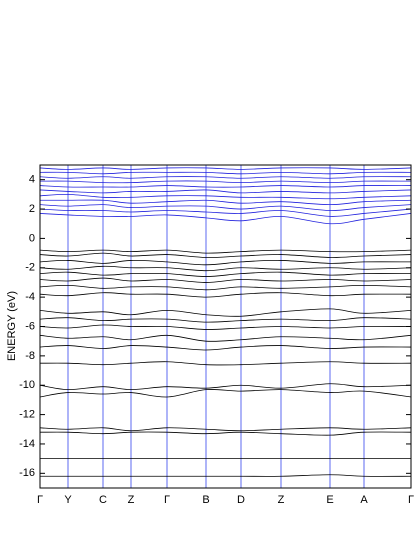 The height and width of the screenshot is (537, 415). Describe the element at coordinates (329, 500) in the screenshot. I see `x-tick-label: E` at that location.